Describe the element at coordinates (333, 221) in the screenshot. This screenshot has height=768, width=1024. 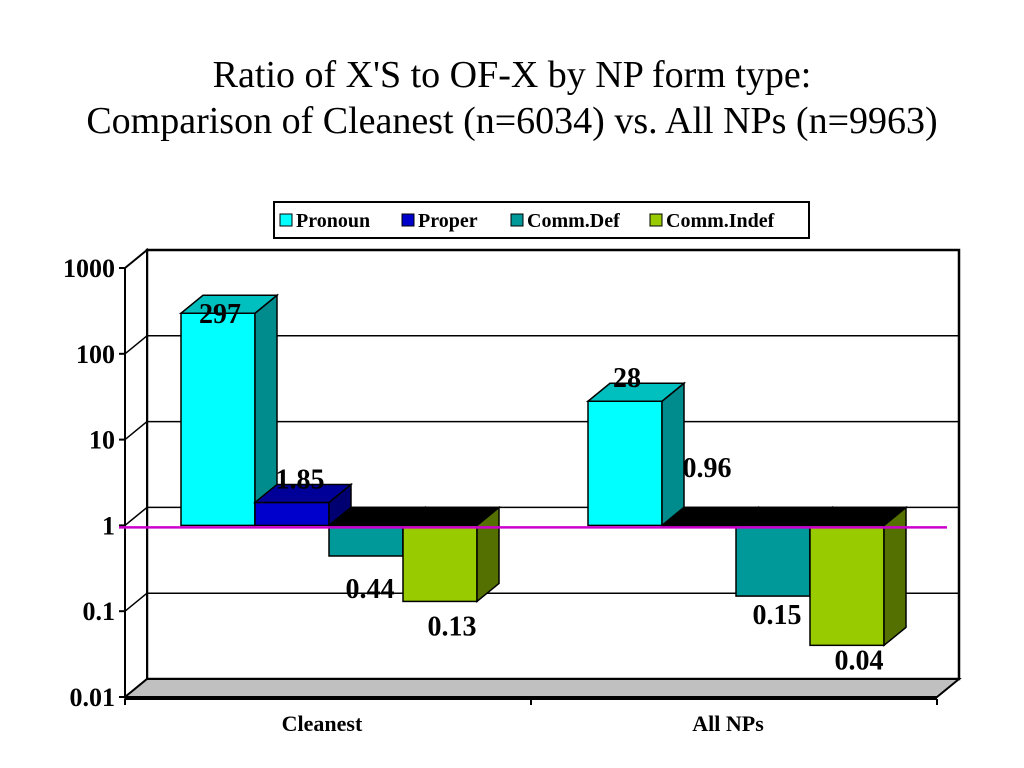
I see `legend-label: Pronoun` at that location.